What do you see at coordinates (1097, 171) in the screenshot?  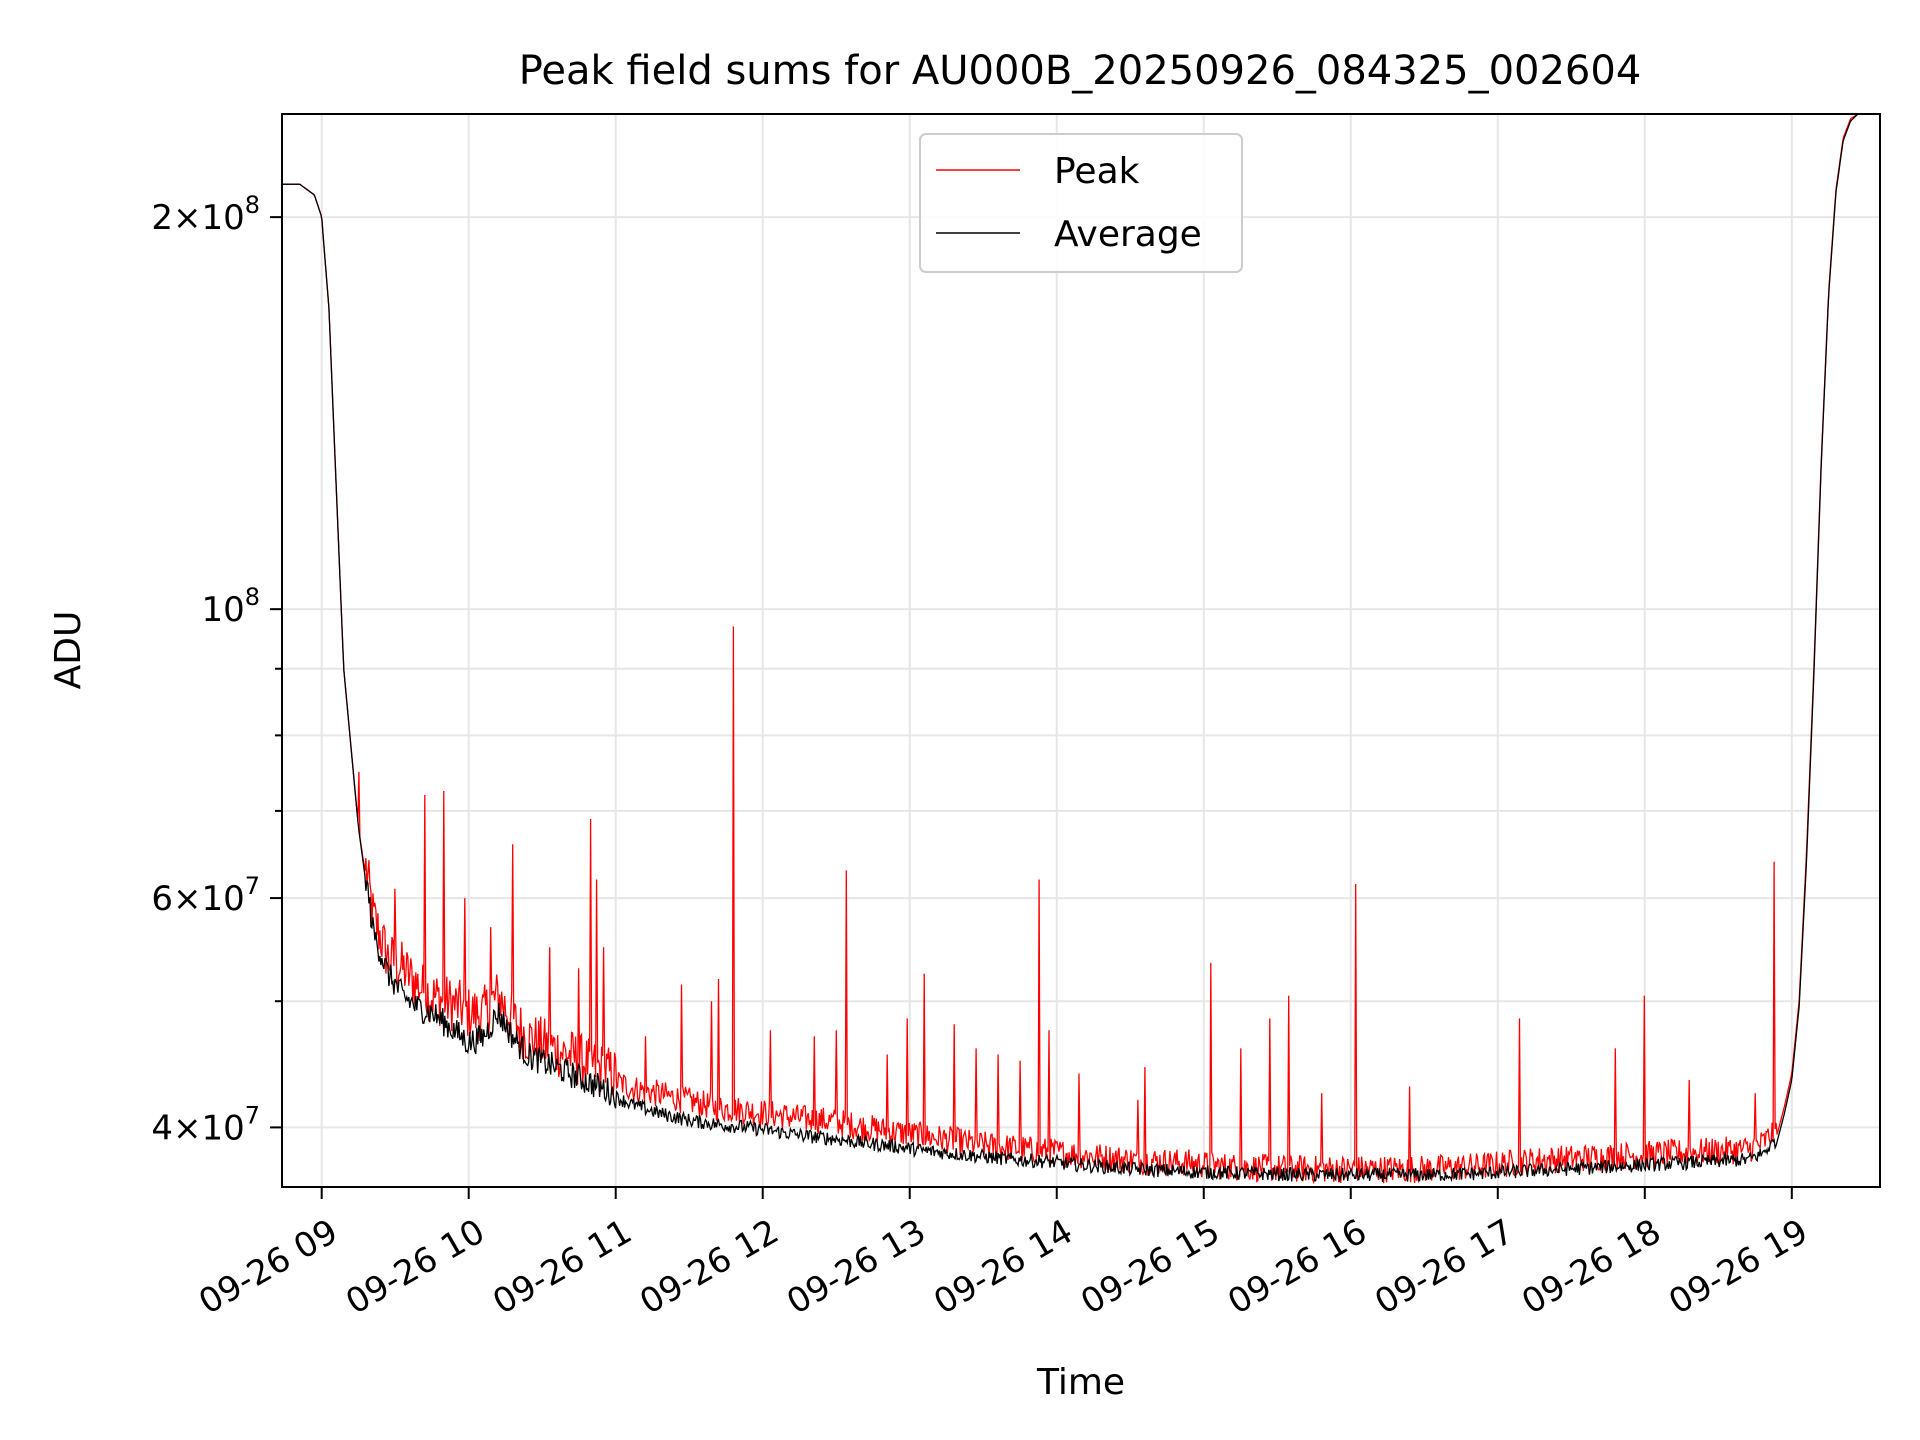 I see `legend-peak-label: Peak` at bounding box center [1097, 171].